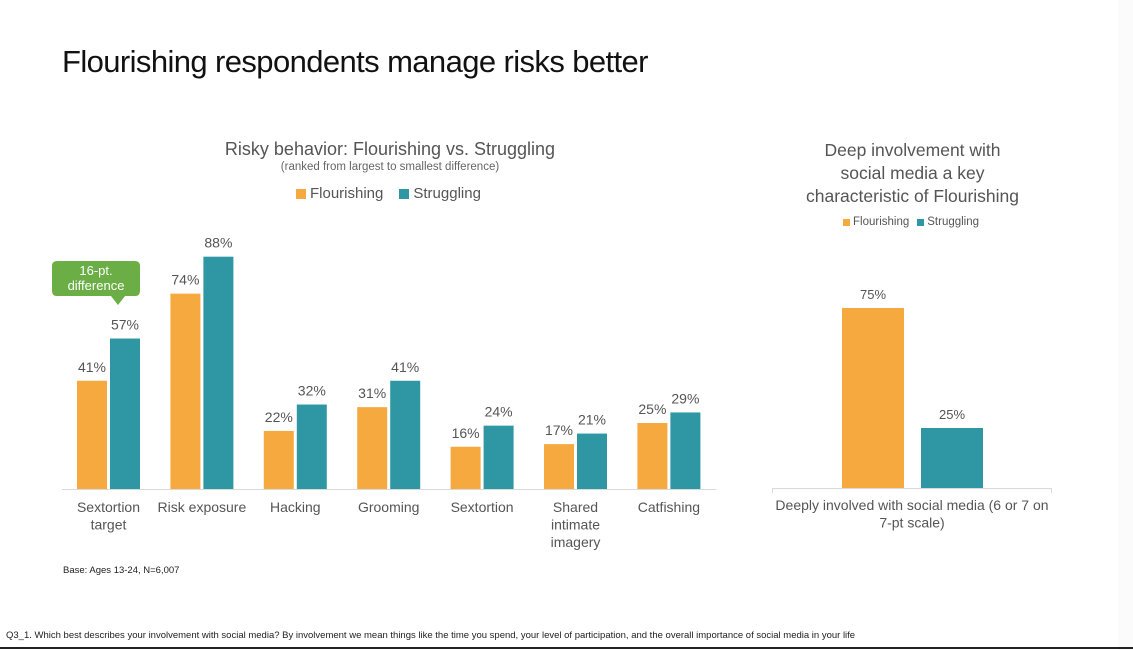 The image size is (1133, 650). Describe the element at coordinates (295, 507) in the screenshot. I see `category-label: Hacking` at that location.